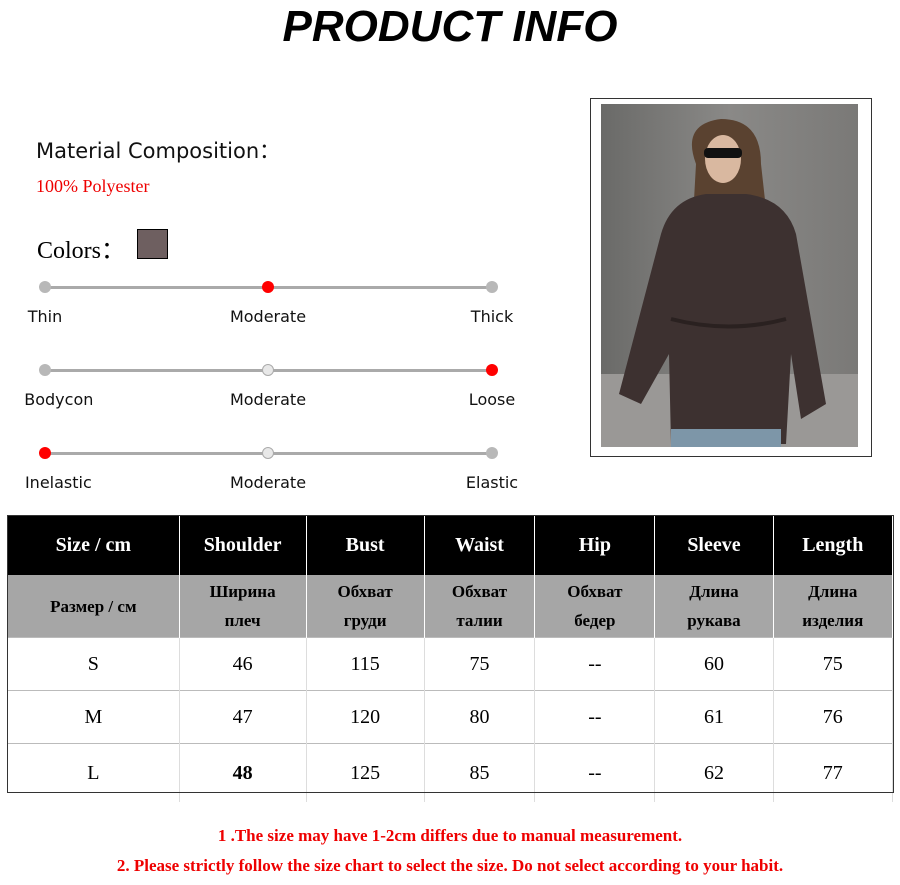 The width and height of the screenshot is (900, 885). What do you see at coordinates (94, 772) in the screenshot?
I see `table-cell: L` at bounding box center [94, 772].